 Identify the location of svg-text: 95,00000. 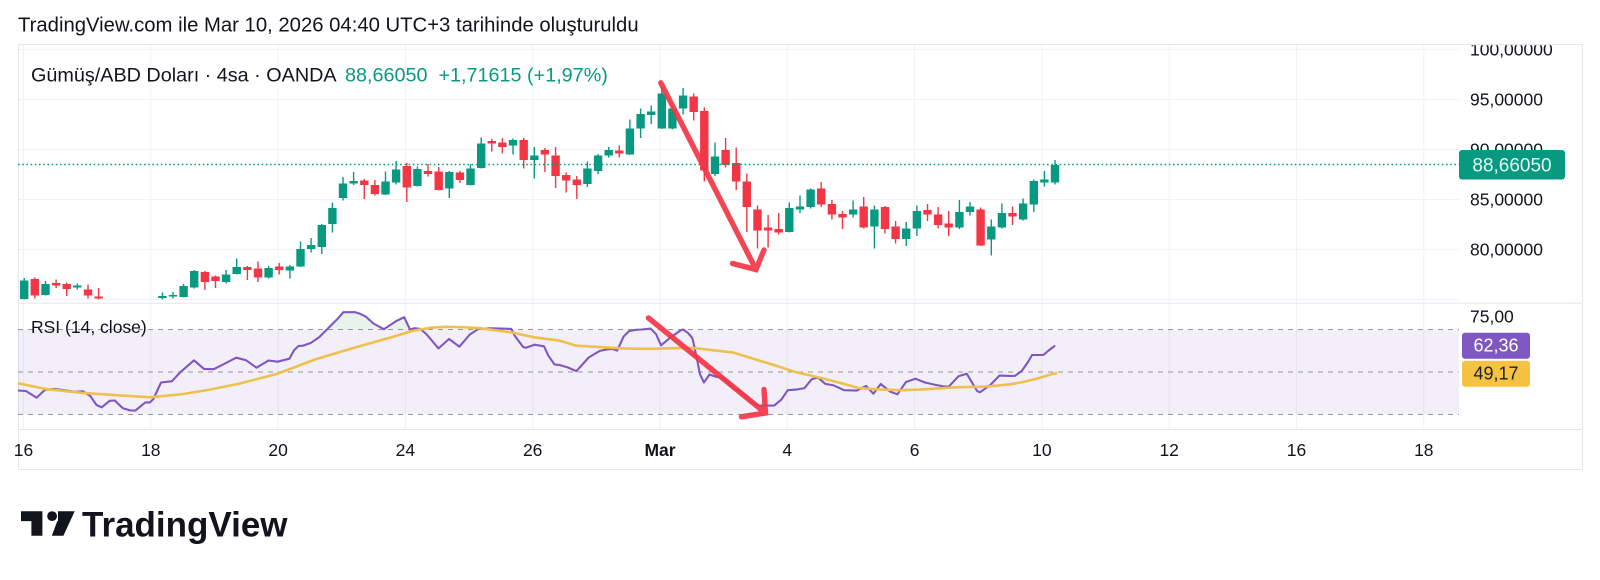
(1506, 100).